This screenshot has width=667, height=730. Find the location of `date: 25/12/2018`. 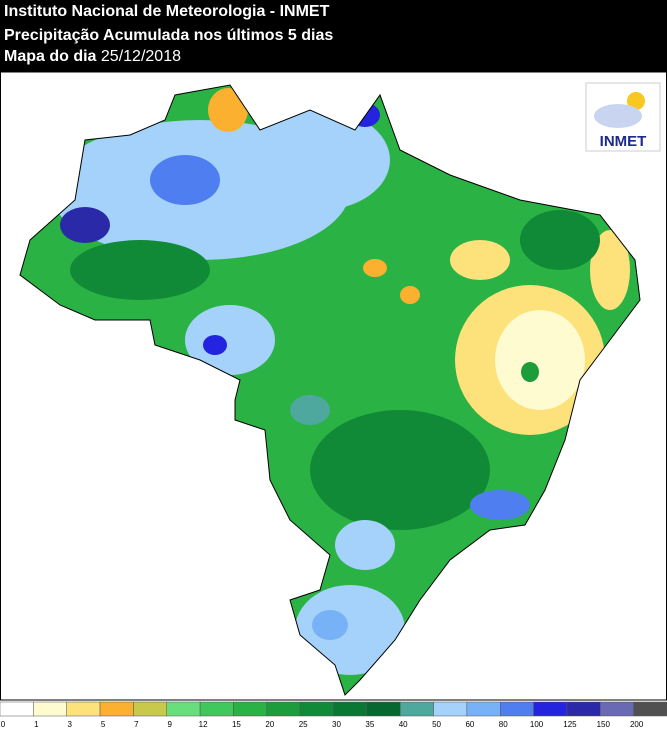

date: 25/12/2018 is located at coordinates (140, 56).